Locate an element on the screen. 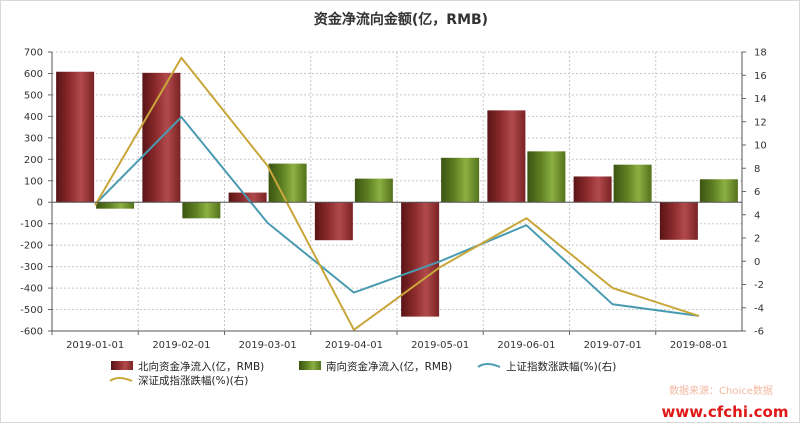 The image size is (800, 424). legend-item-shanghai: 上证指数涨跌幅(%)(右) is located at coordinates (546, 366).